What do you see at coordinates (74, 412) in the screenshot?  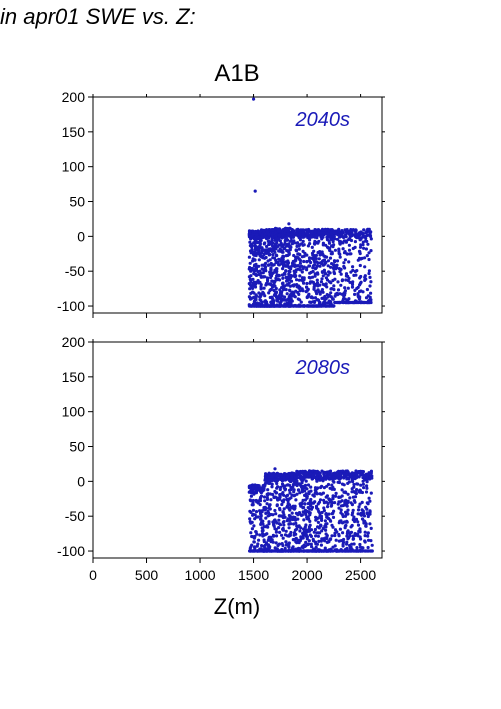 I see `y-tick-label: 100` at bounding box center [74, 412].